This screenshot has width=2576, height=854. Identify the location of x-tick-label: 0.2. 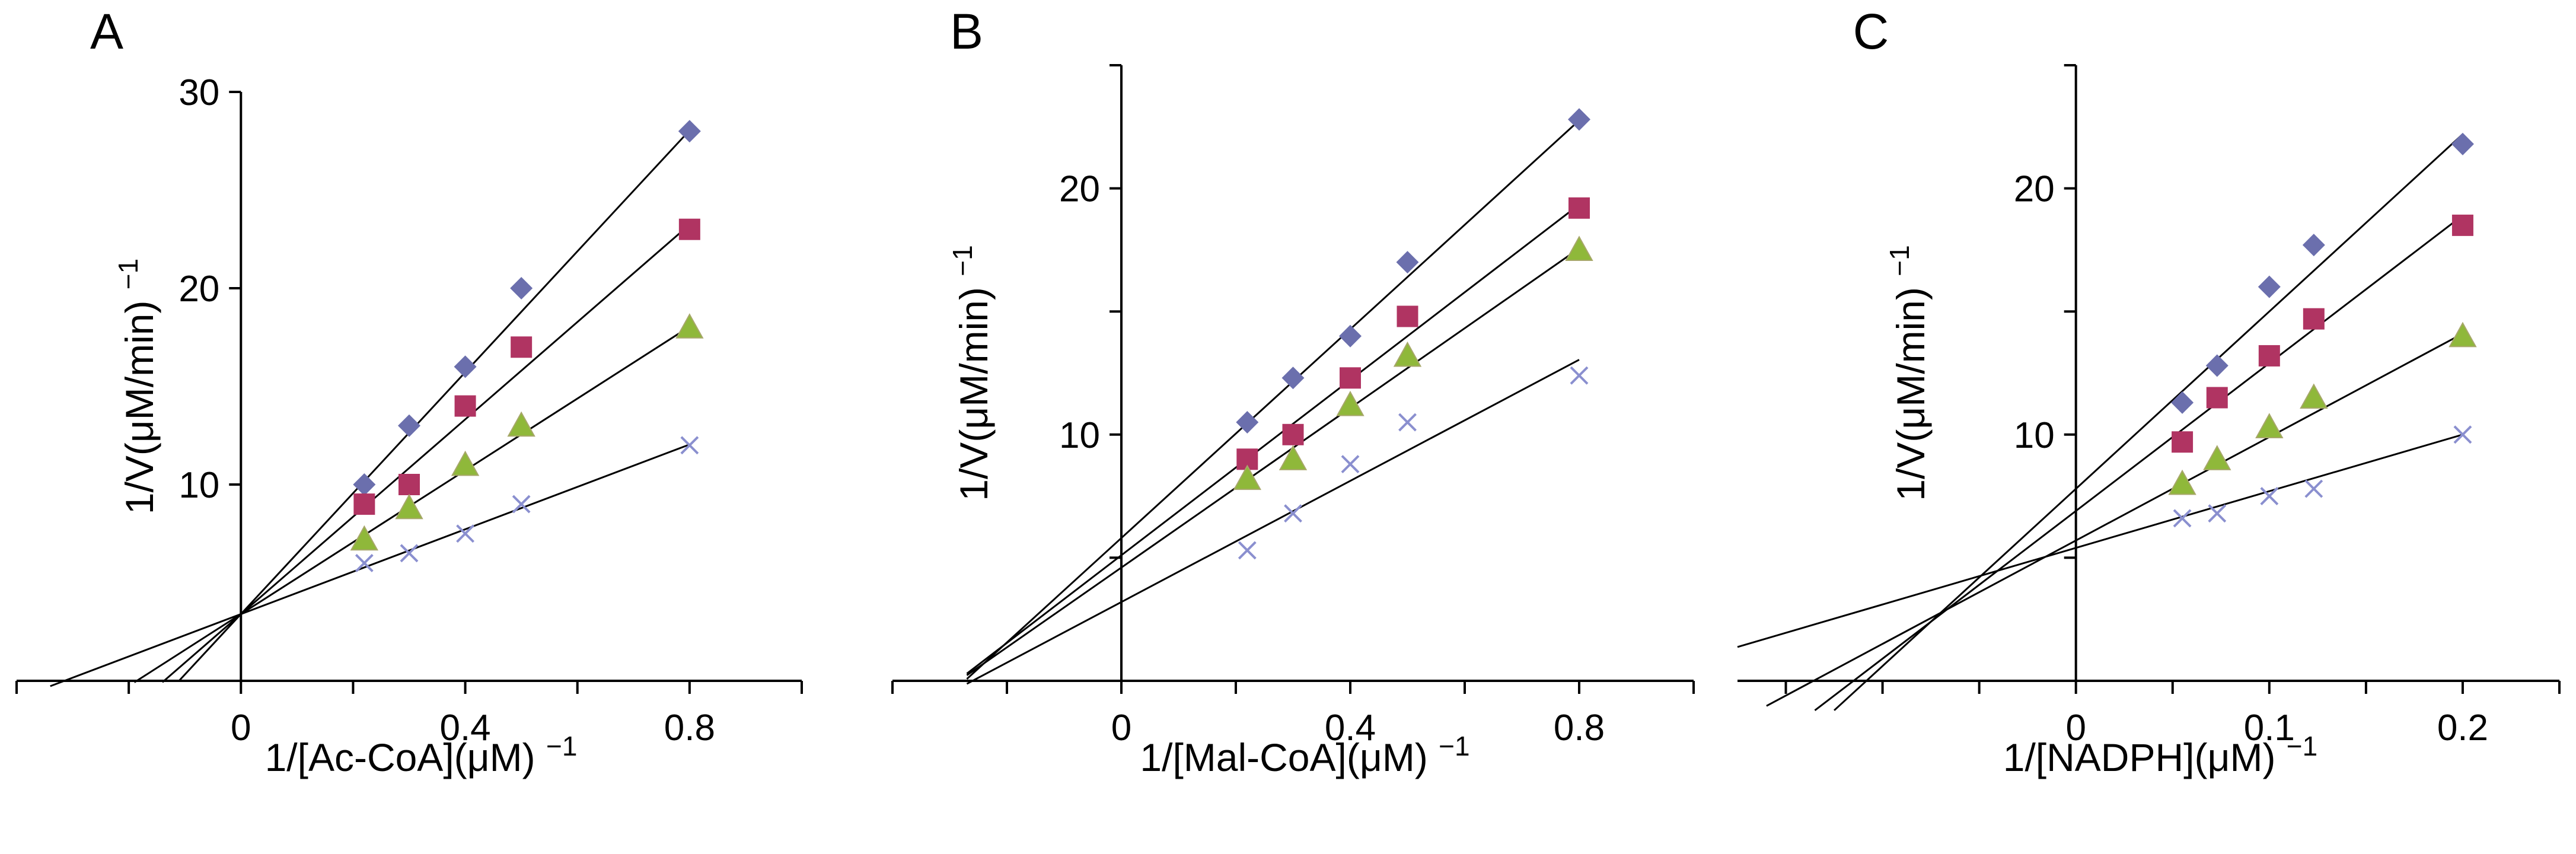
(2462, 728).